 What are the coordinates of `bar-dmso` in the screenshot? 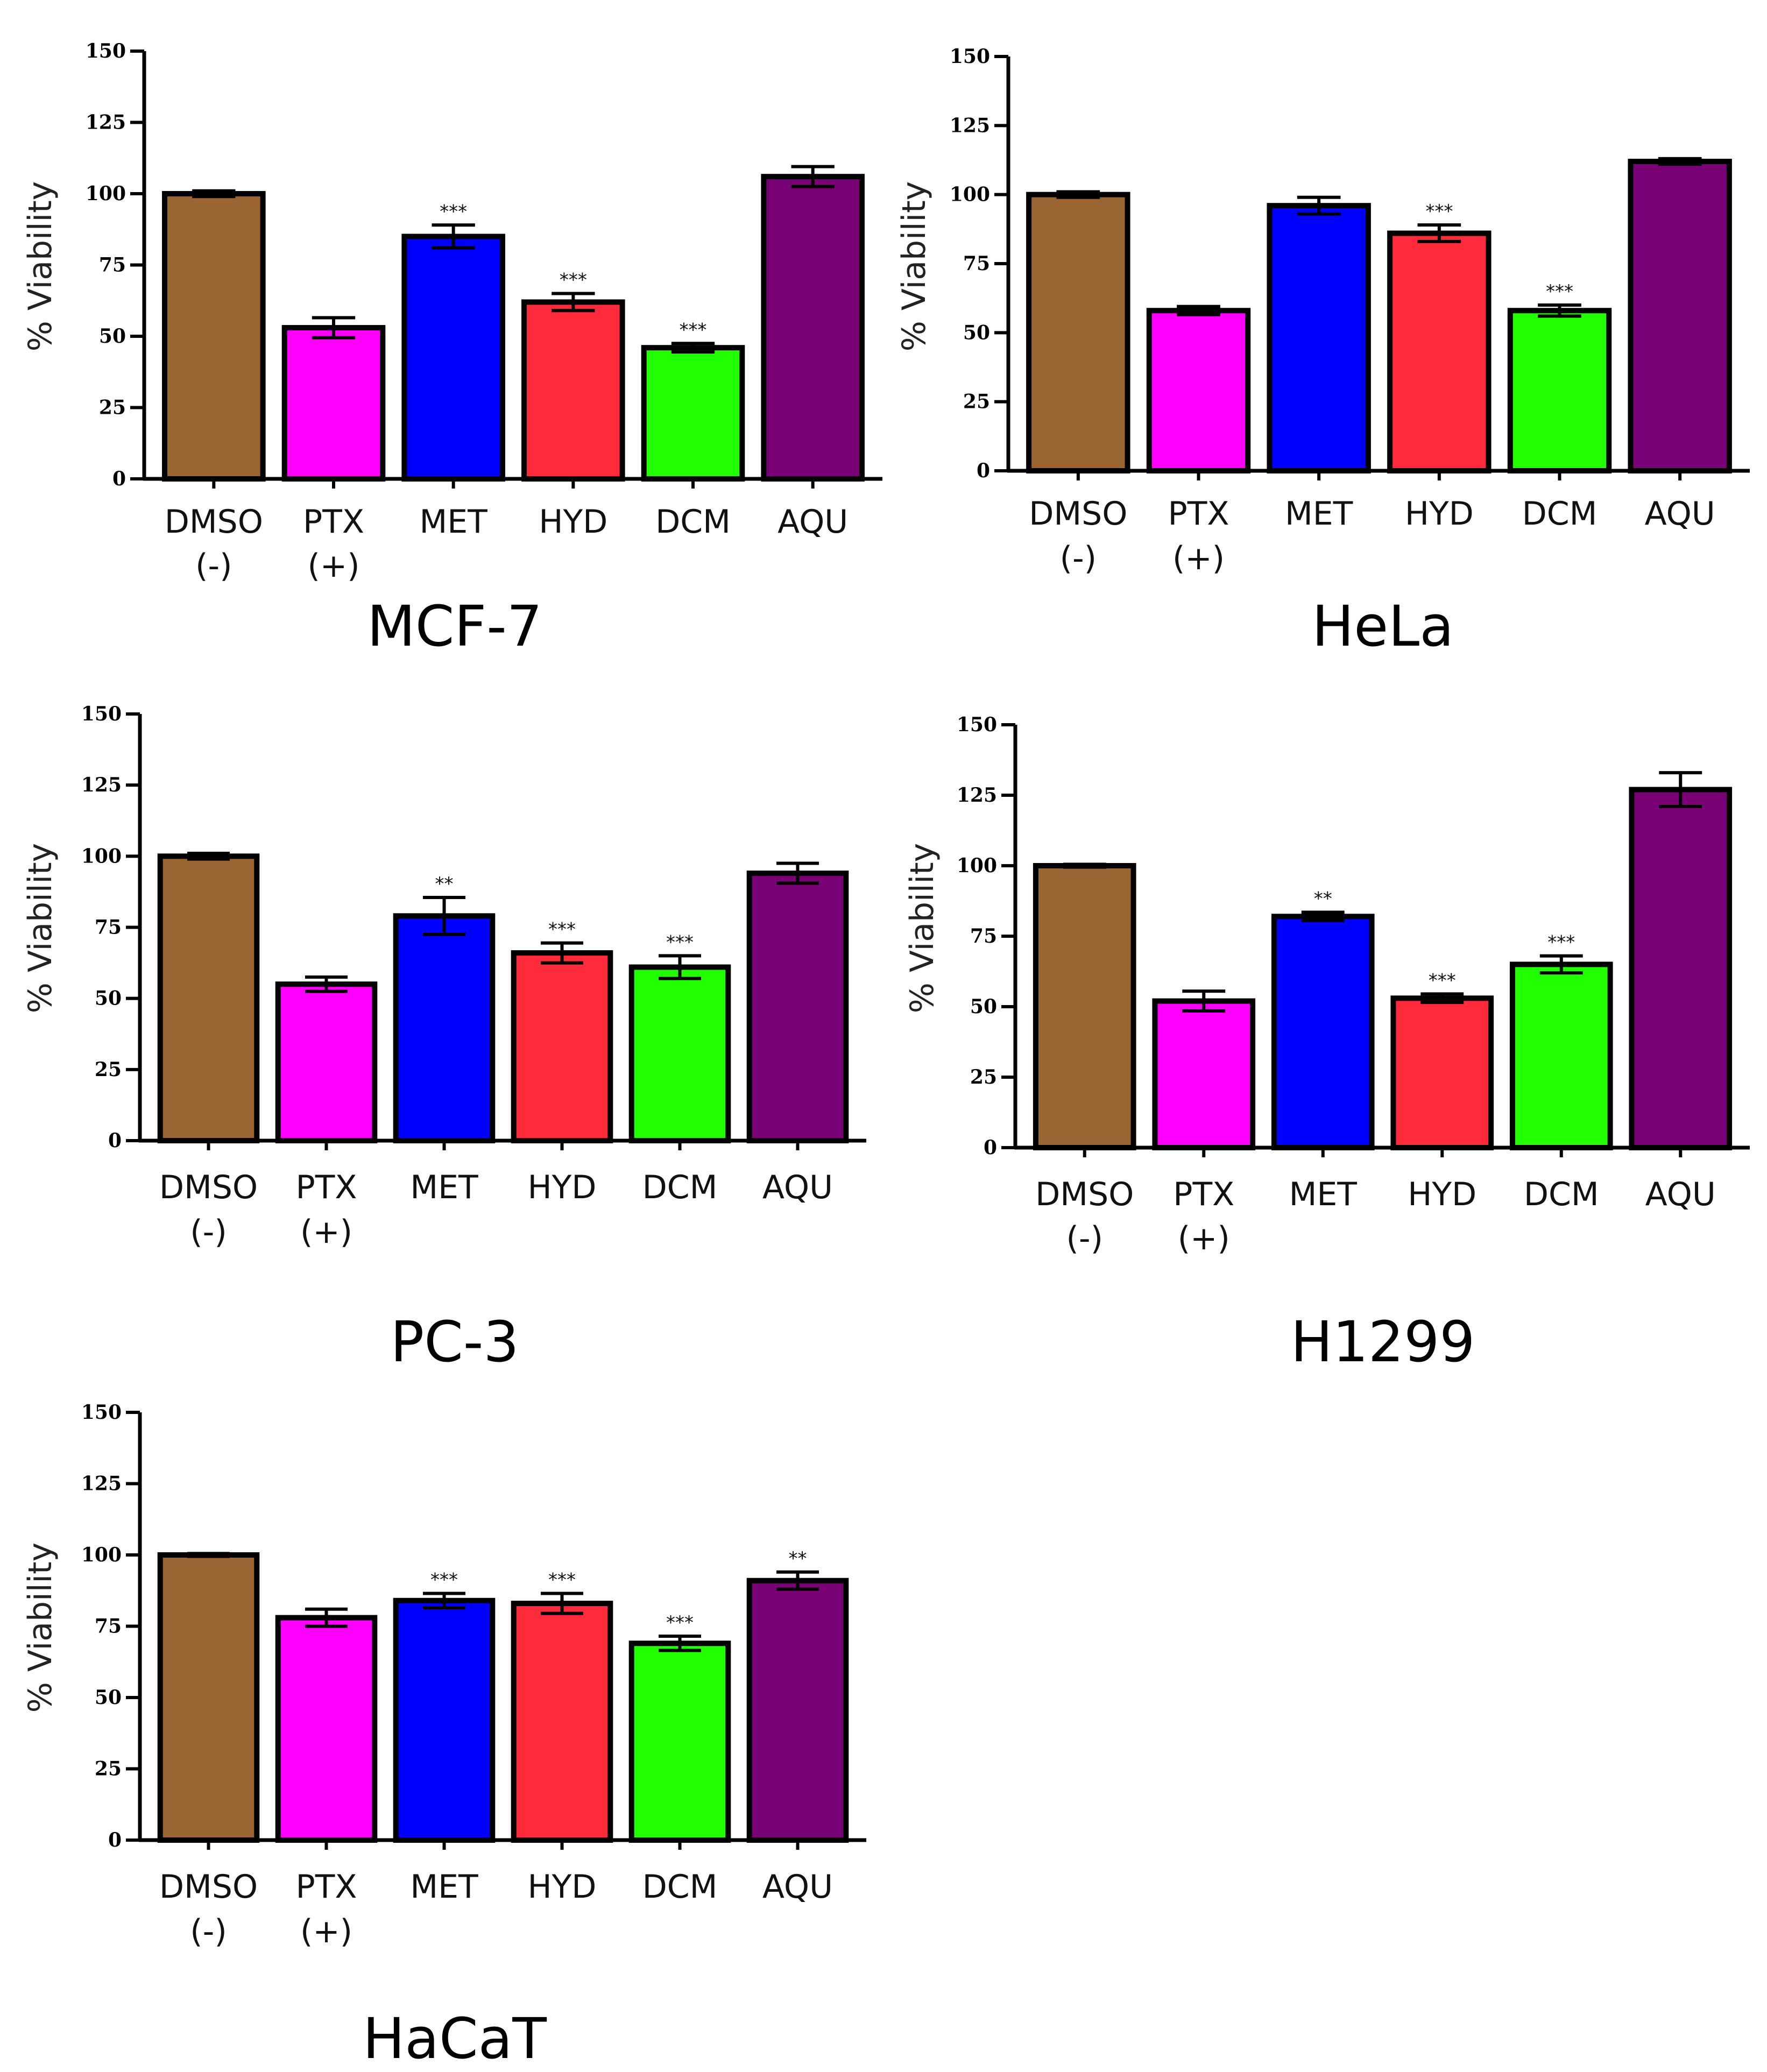 It's located at (208, 1697).